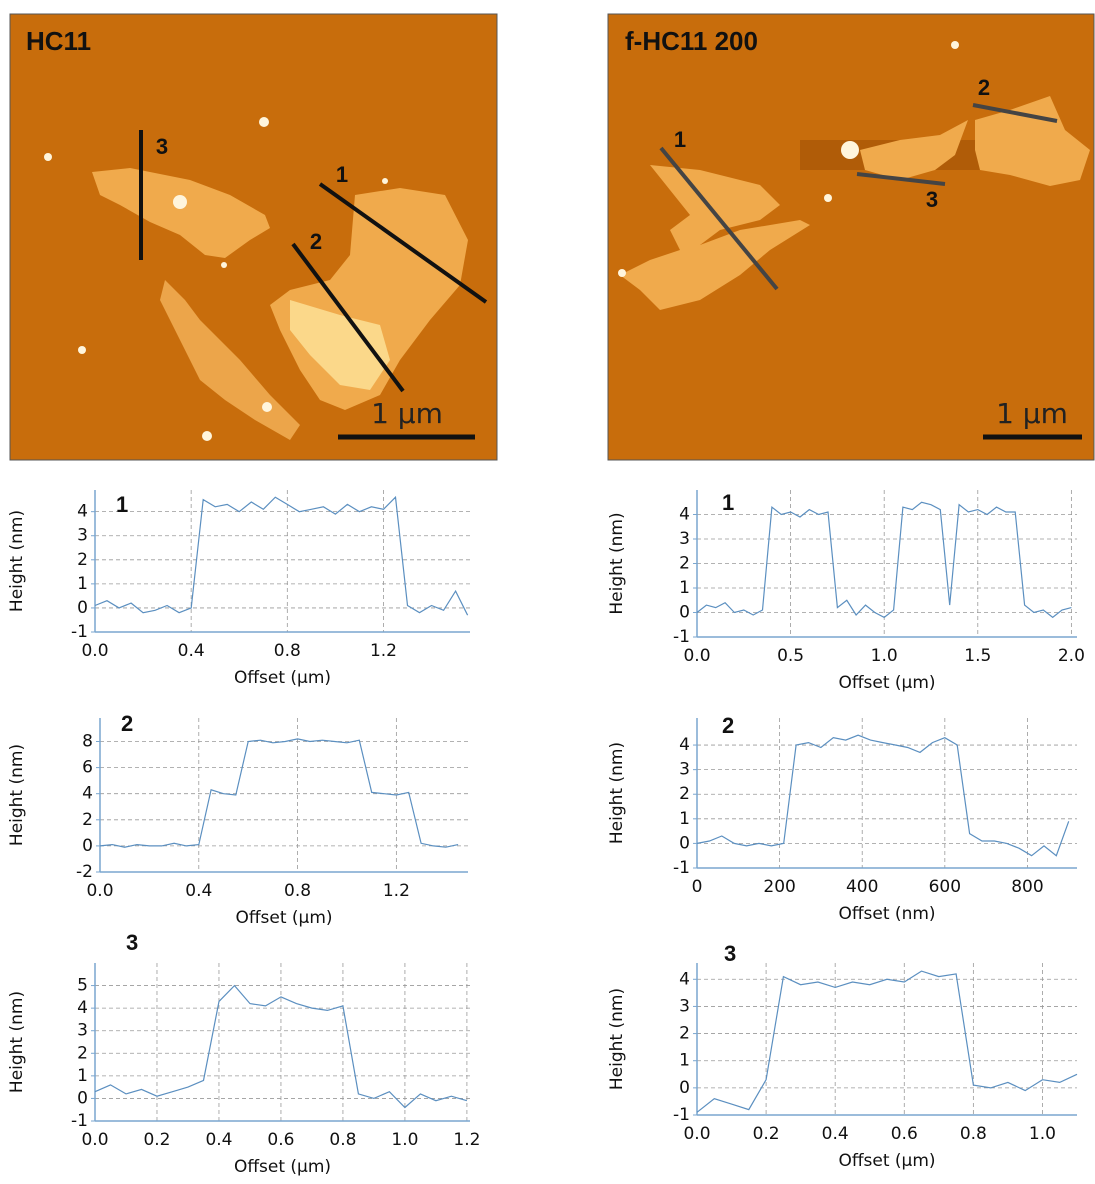  What do you see at coordinates (932, 199) in the screenshot?
I see `line-label: 3` at bounding box center [932, 199].